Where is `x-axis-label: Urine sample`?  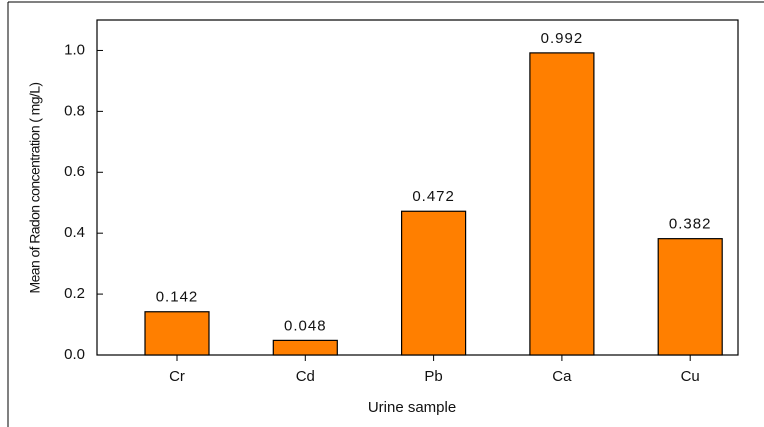
x-axis-label: Urine sample is located at coordinates (412, 407).